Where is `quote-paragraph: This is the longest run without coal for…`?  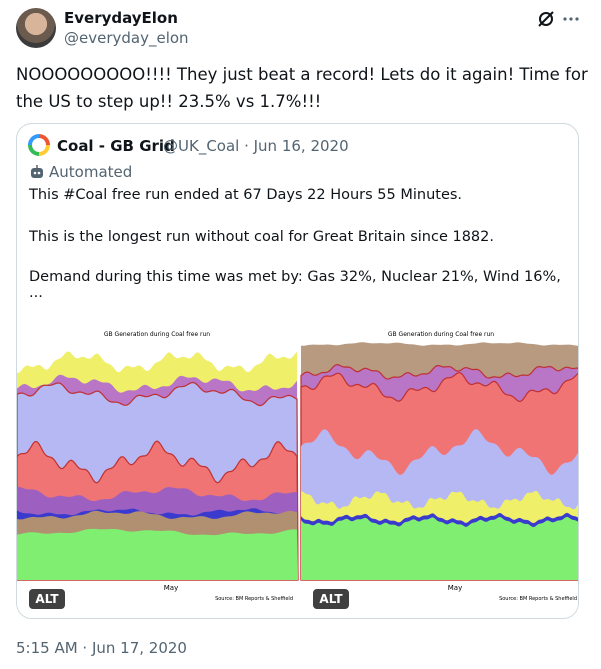 quote-paragraph: This is the longest run without coal for… is located at coordinates (261, 237).